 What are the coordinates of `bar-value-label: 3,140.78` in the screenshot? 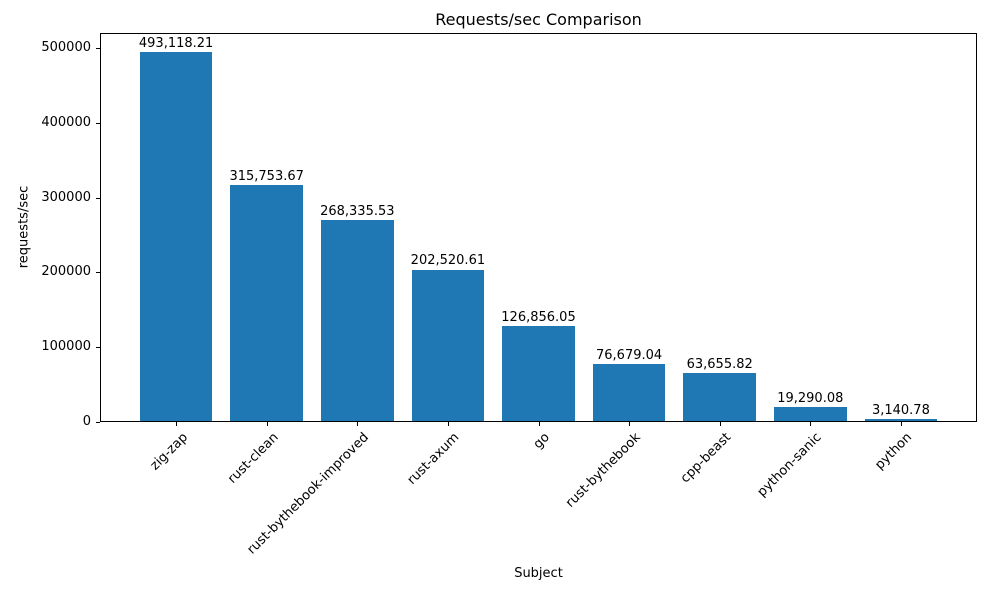 It's located at (900, 410).